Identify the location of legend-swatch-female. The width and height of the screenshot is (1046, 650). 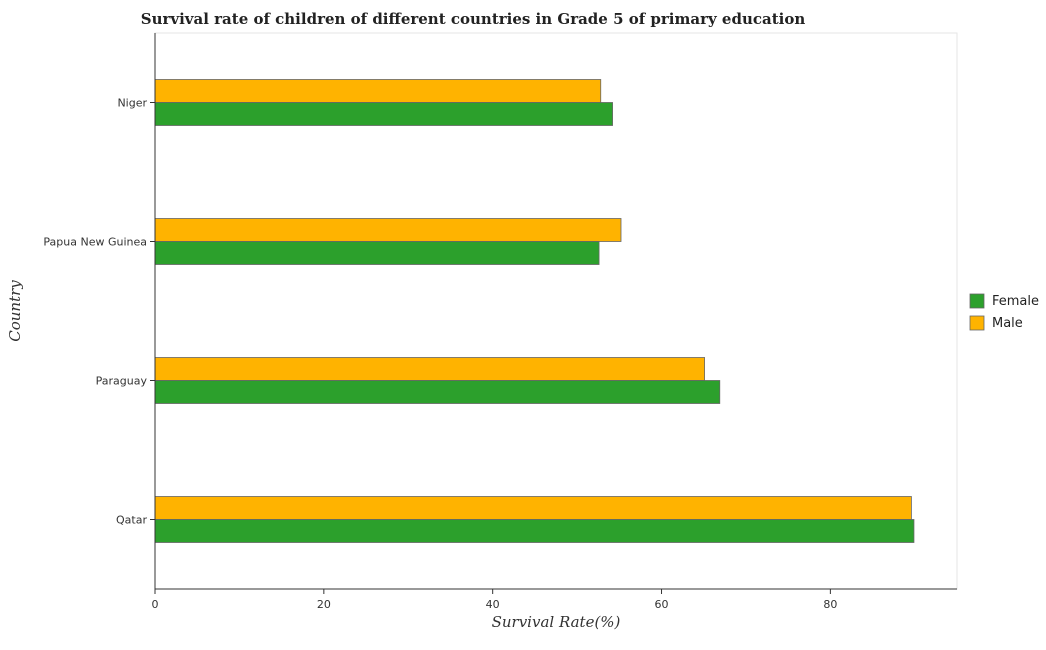
(977, 301).